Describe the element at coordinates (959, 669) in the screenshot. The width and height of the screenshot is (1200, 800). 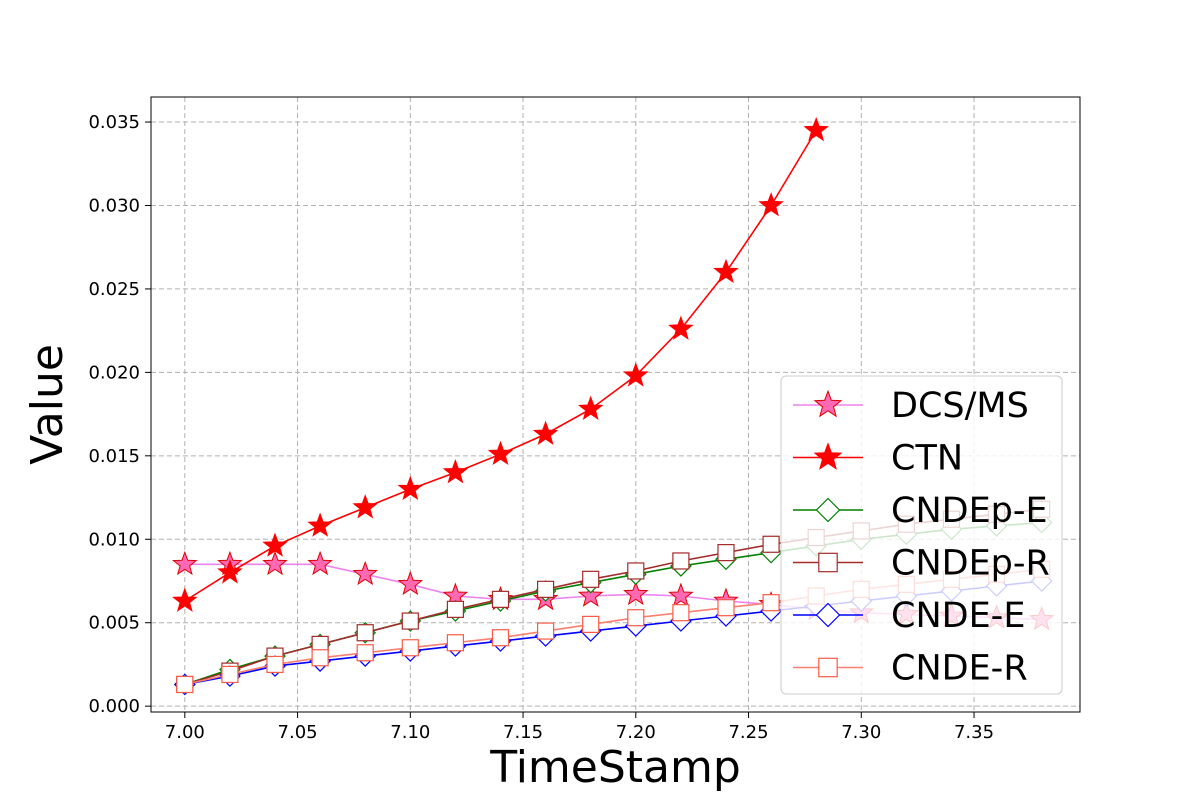
I see `legend-label: CNDE-R` at that location.